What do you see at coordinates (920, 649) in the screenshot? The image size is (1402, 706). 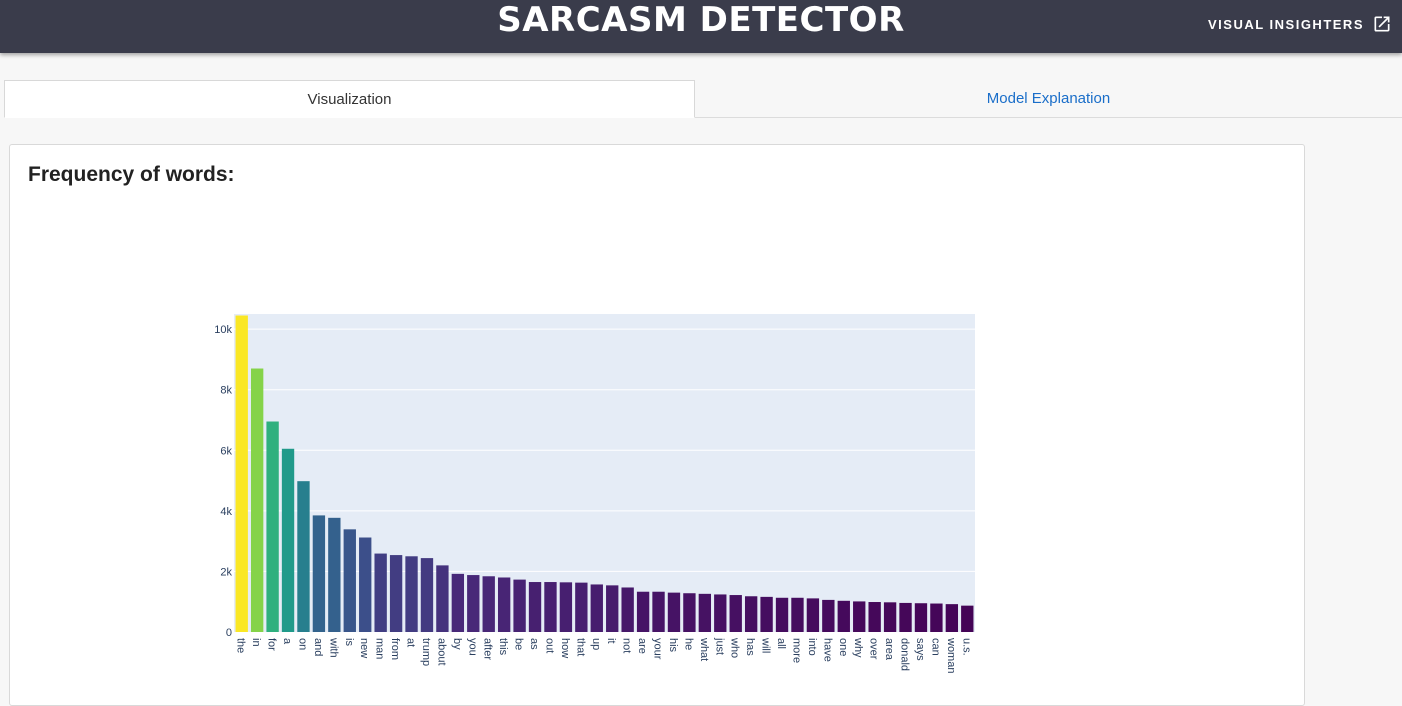 I see `x-tick-label: says` at bounding box center [920, 649].